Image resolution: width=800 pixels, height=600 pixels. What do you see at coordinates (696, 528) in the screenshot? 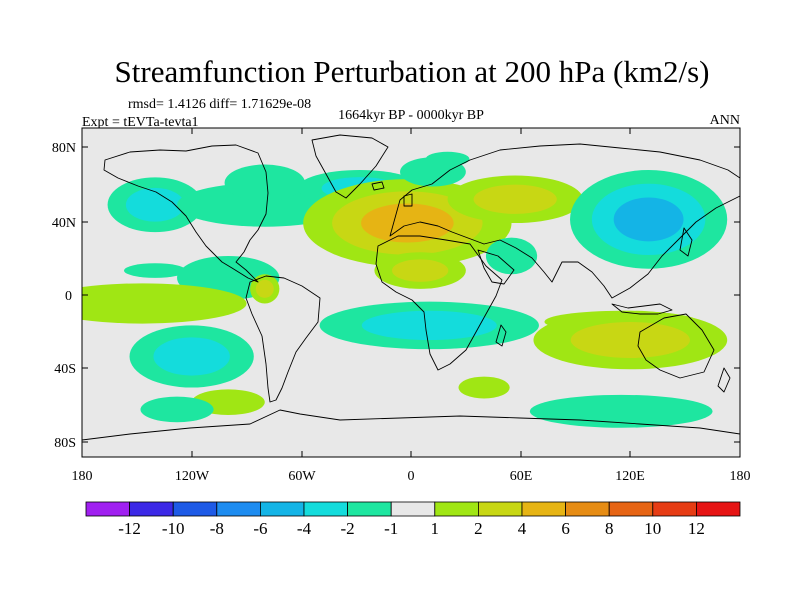
I see `colorbar-label-13: 12` at bounding box center [696, 528].